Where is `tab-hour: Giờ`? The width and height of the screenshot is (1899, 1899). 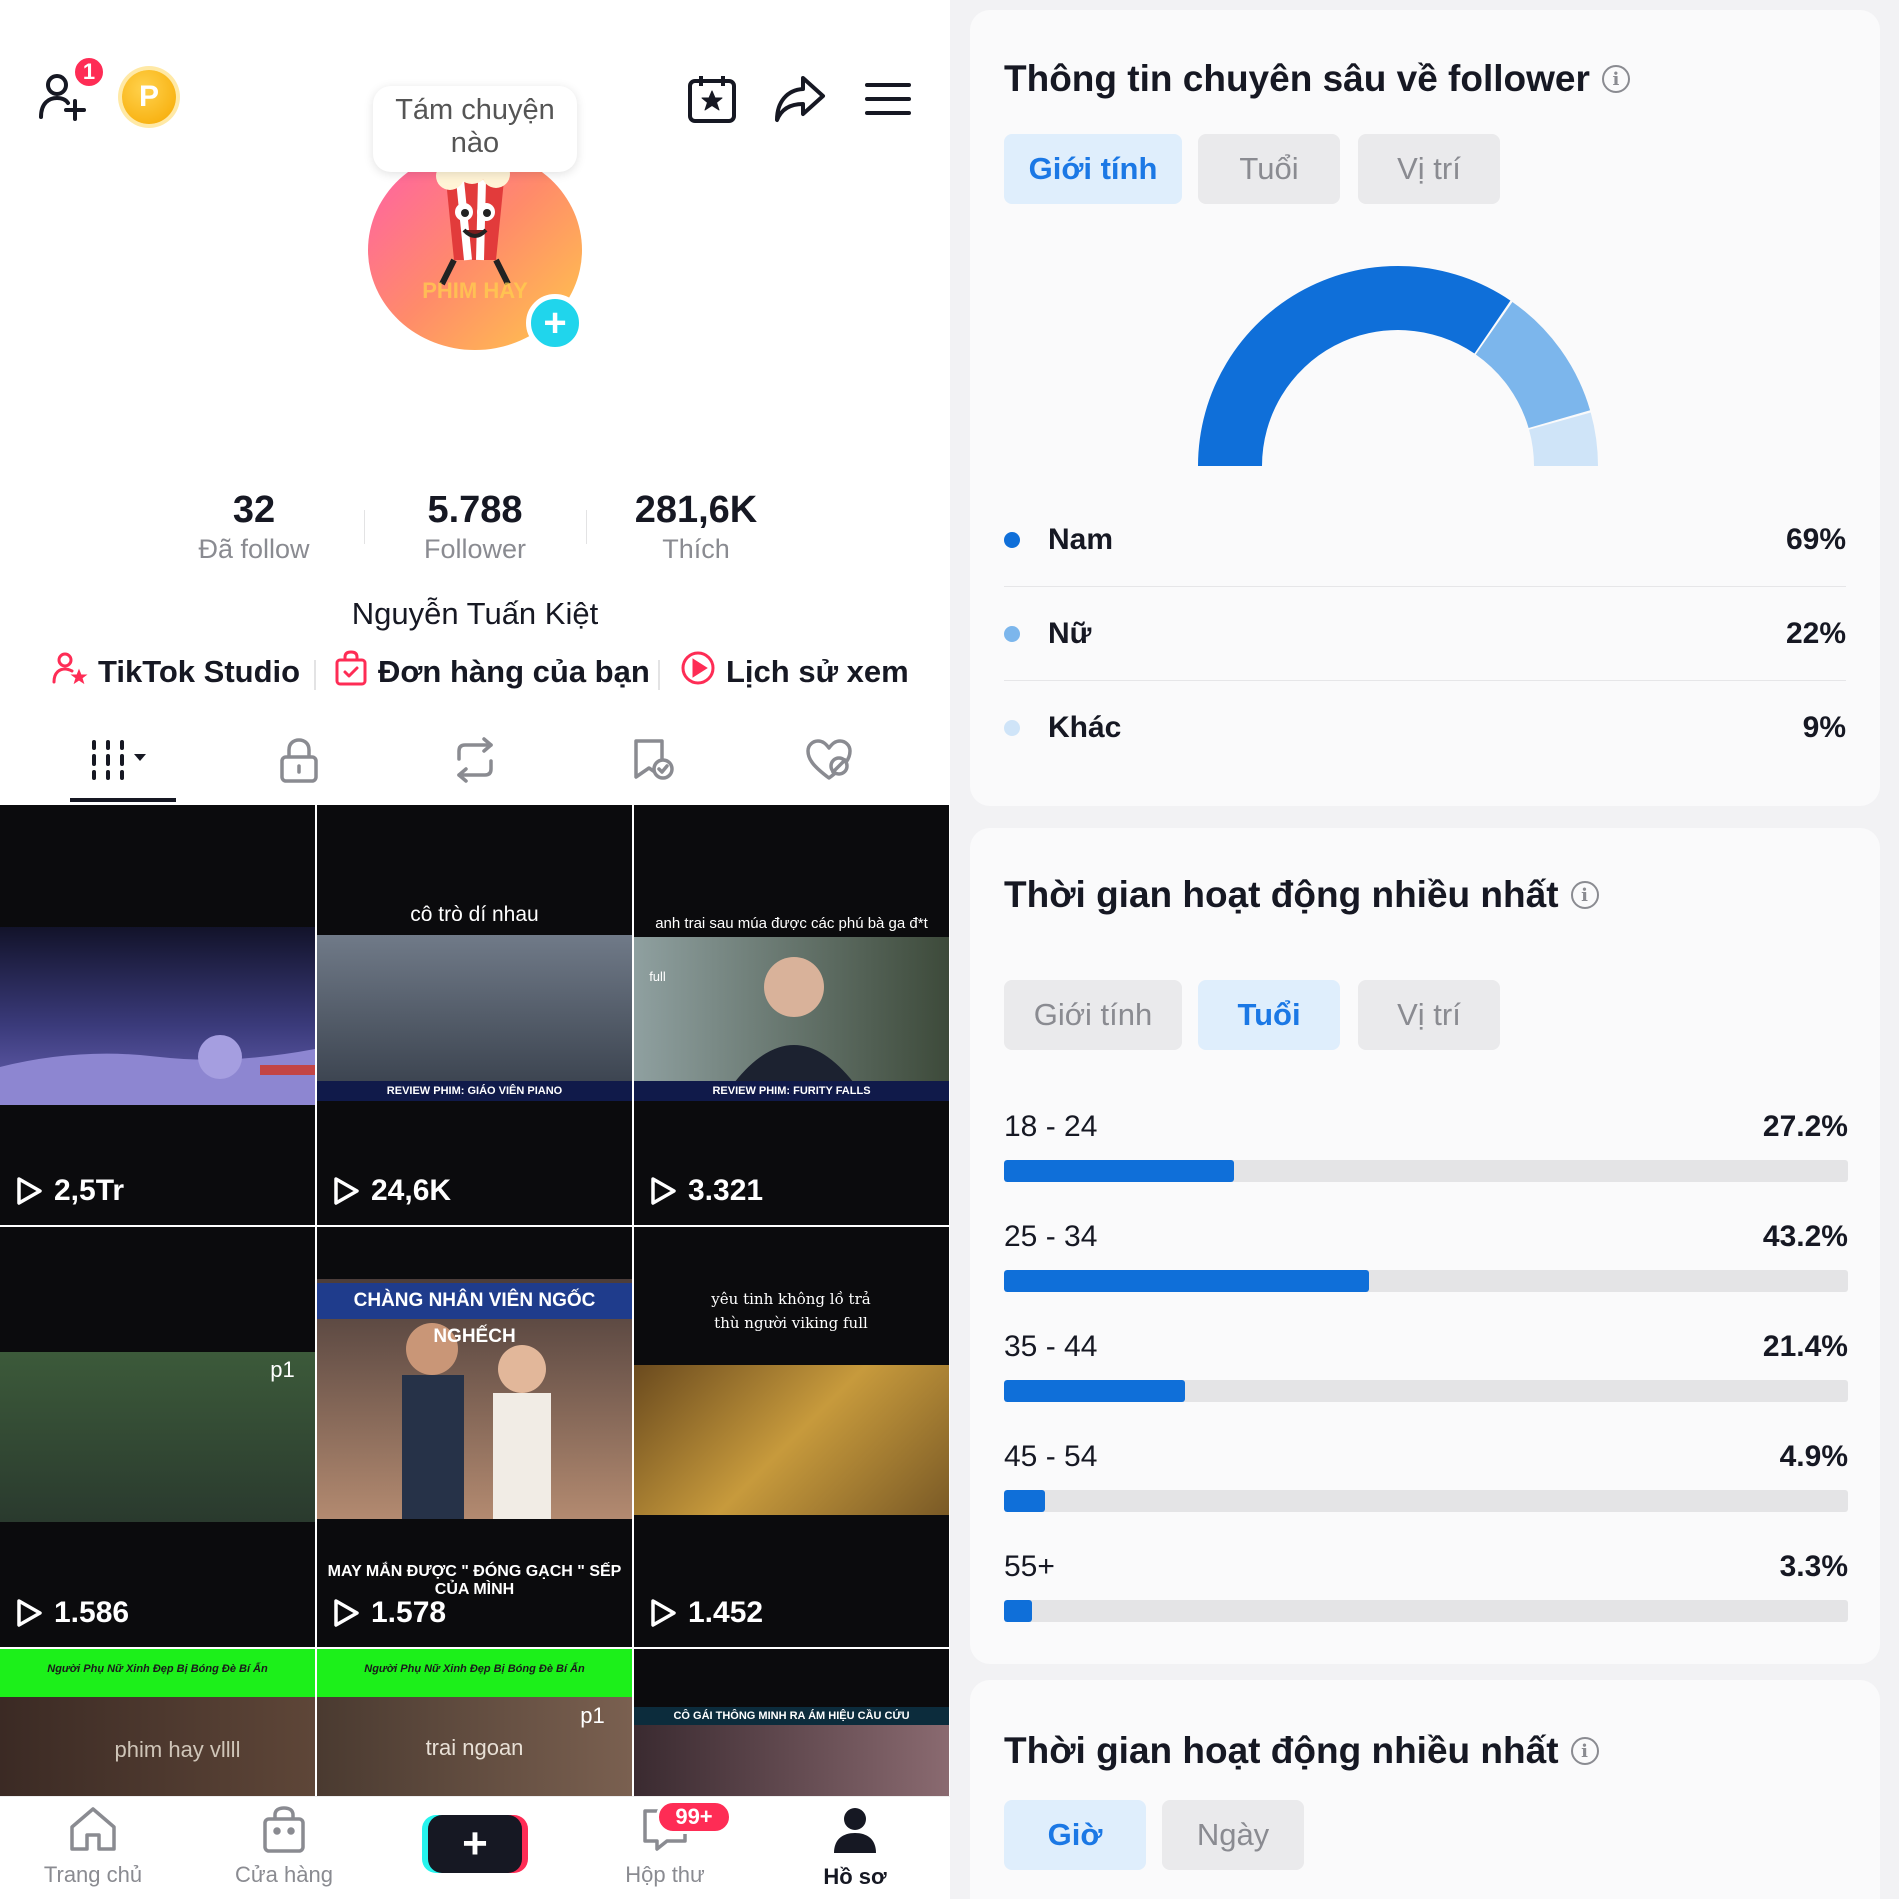 tab-hour: Giờ is located at coordinates (1075, 1835).